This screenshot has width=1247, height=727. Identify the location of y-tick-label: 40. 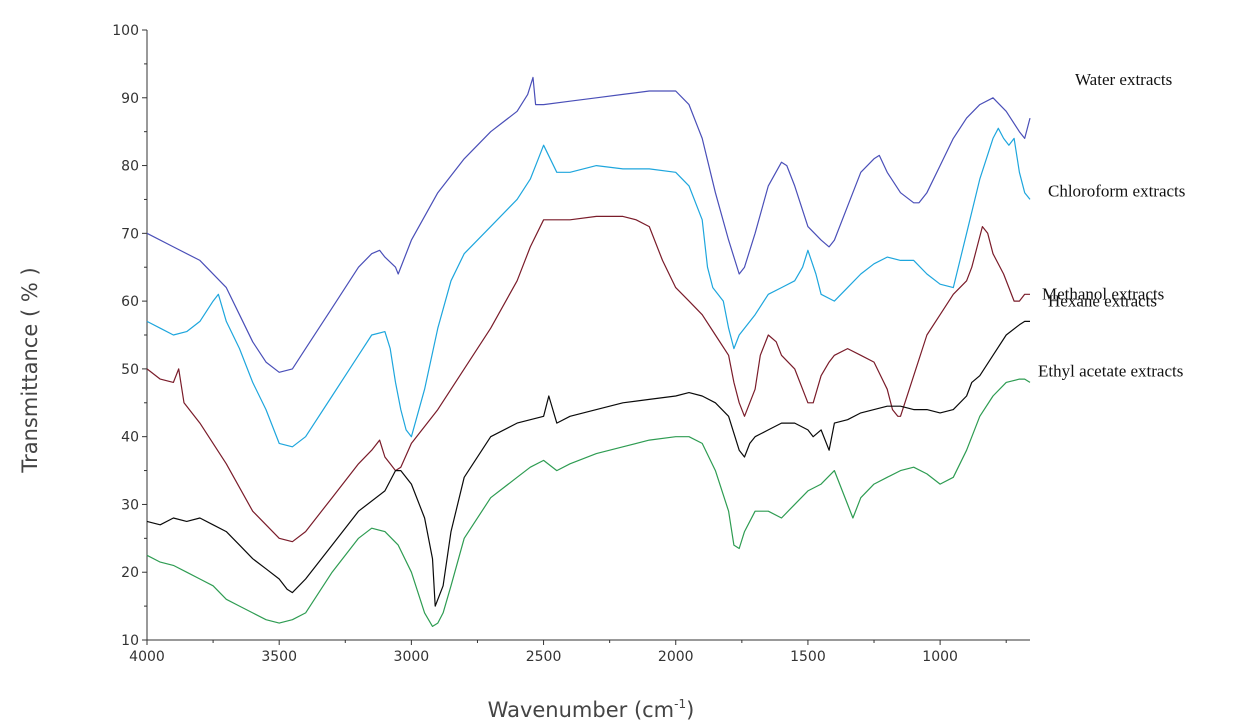
(130, 438).